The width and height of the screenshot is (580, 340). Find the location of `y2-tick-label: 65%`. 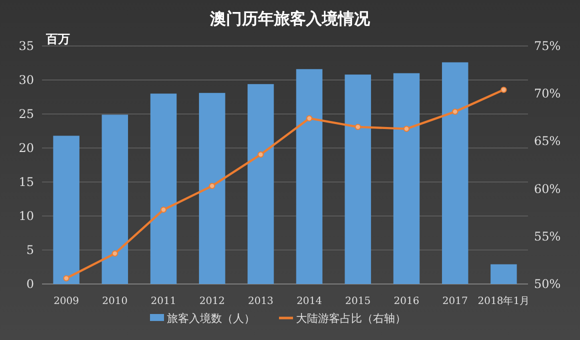

y2-tick-label: 65% is located at coordinates (547, 141).